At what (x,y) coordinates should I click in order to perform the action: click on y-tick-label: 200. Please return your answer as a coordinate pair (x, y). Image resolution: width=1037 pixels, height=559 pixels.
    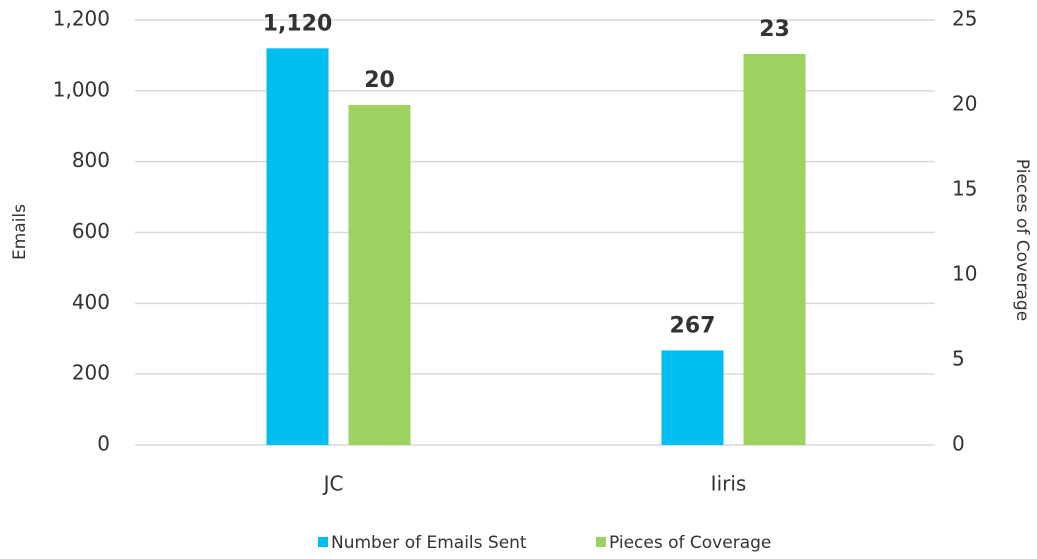
    Looking at the image, I should click on (91, 373).